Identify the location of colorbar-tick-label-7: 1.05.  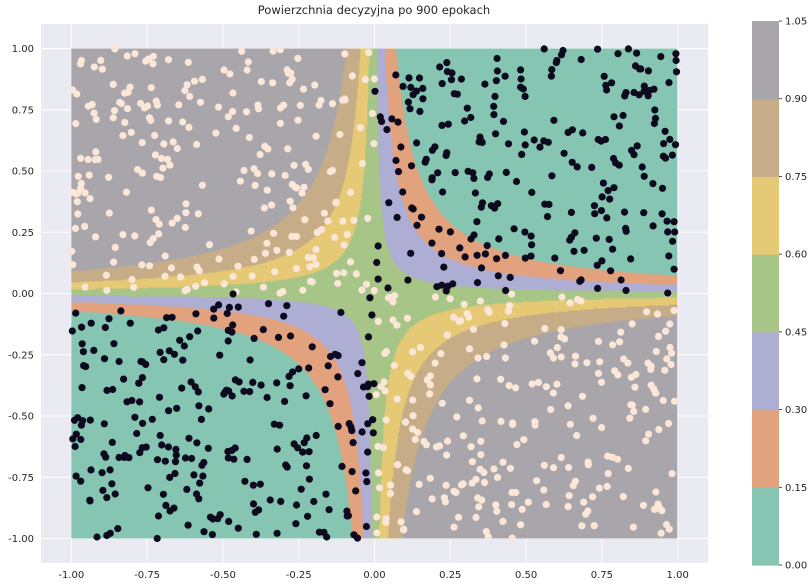
(796, 22).